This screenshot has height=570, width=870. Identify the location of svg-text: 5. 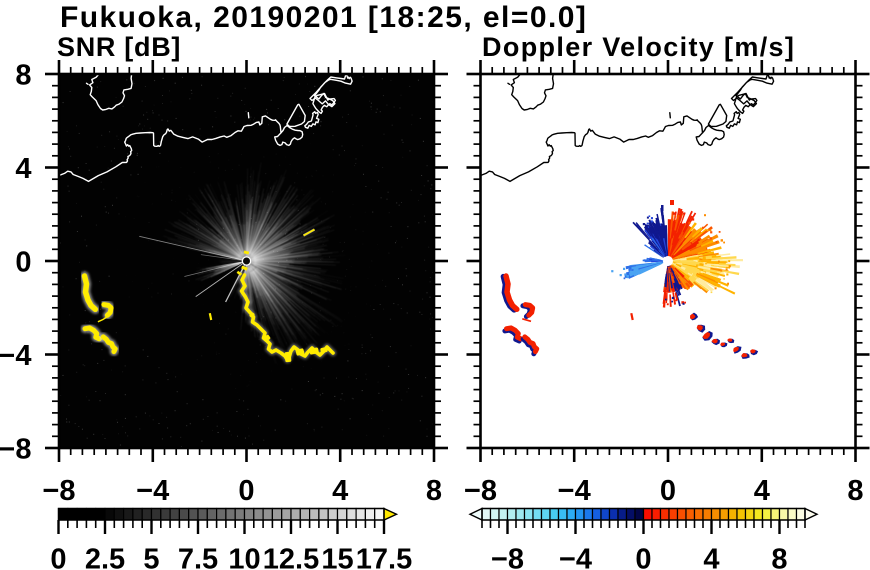
(151, 557).